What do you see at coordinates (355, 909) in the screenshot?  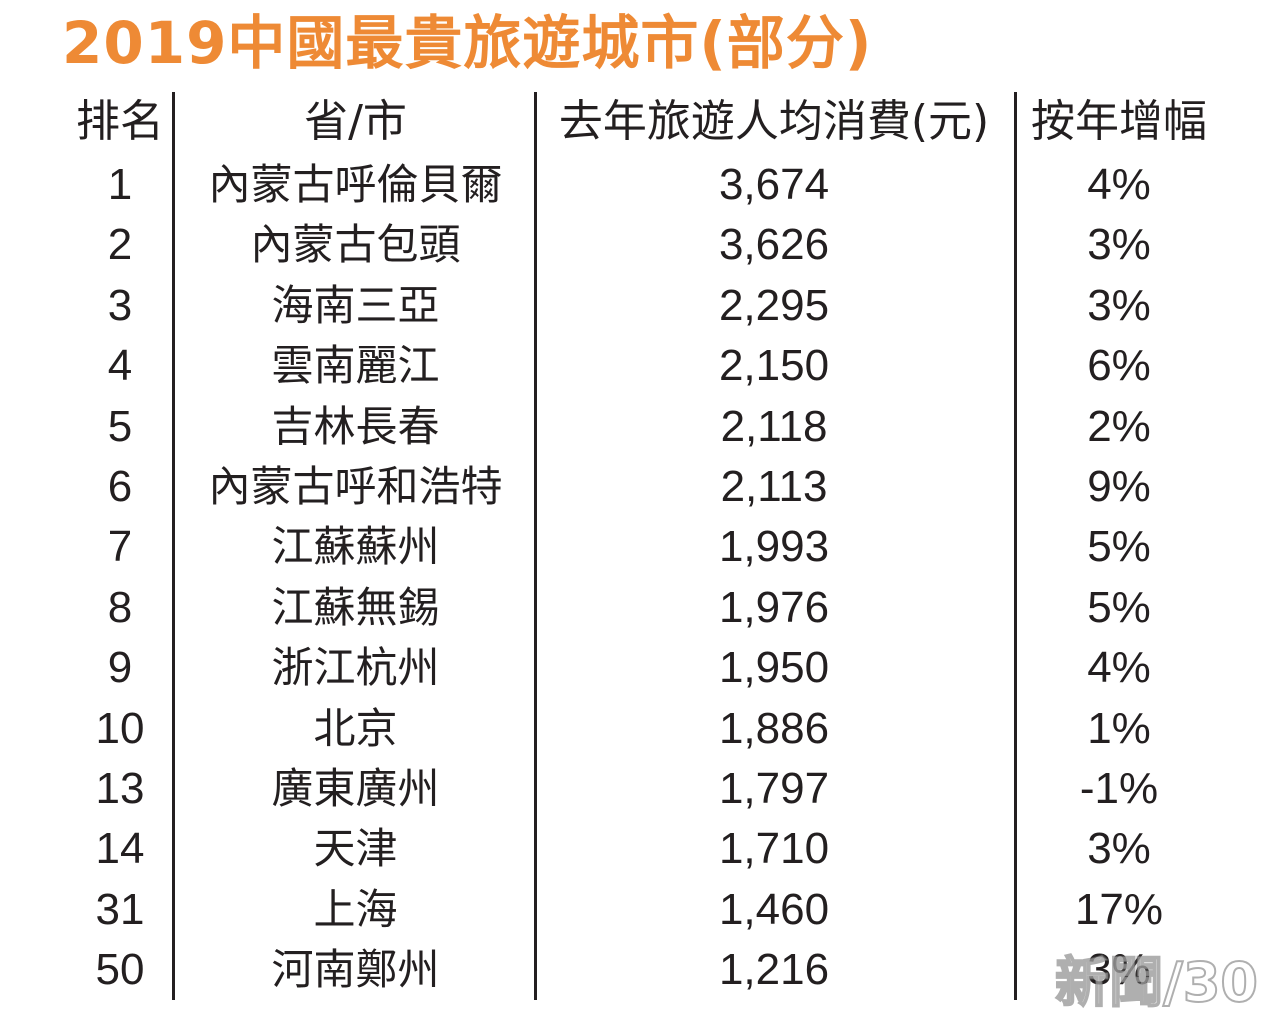 I see `city-cell: 上海` at bounding box center [355, 909].